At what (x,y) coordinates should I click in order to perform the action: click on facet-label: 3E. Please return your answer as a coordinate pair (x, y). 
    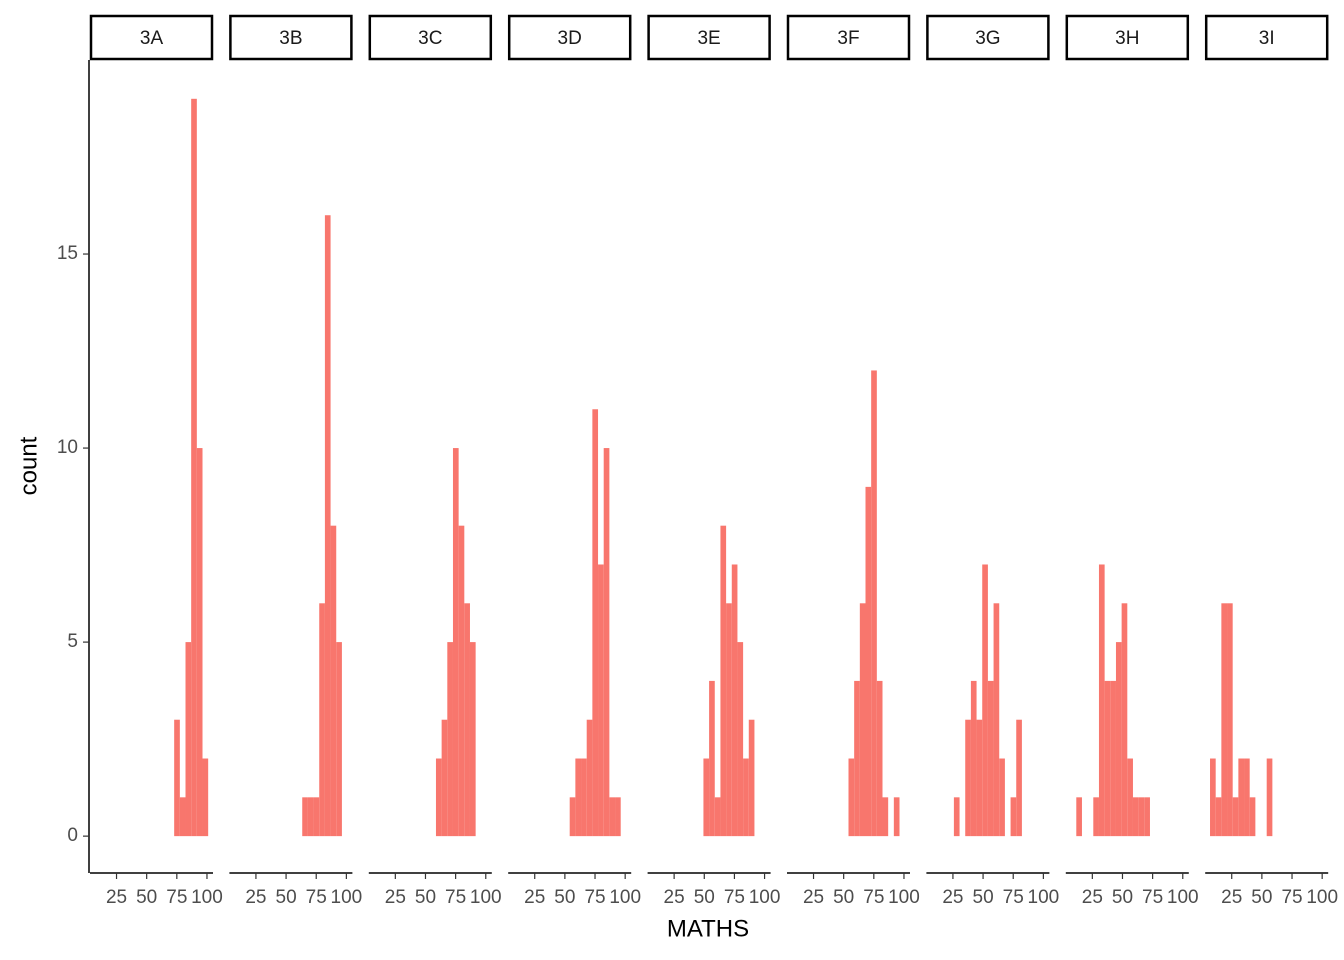
    Looking at the image, I should click on (708, 38).